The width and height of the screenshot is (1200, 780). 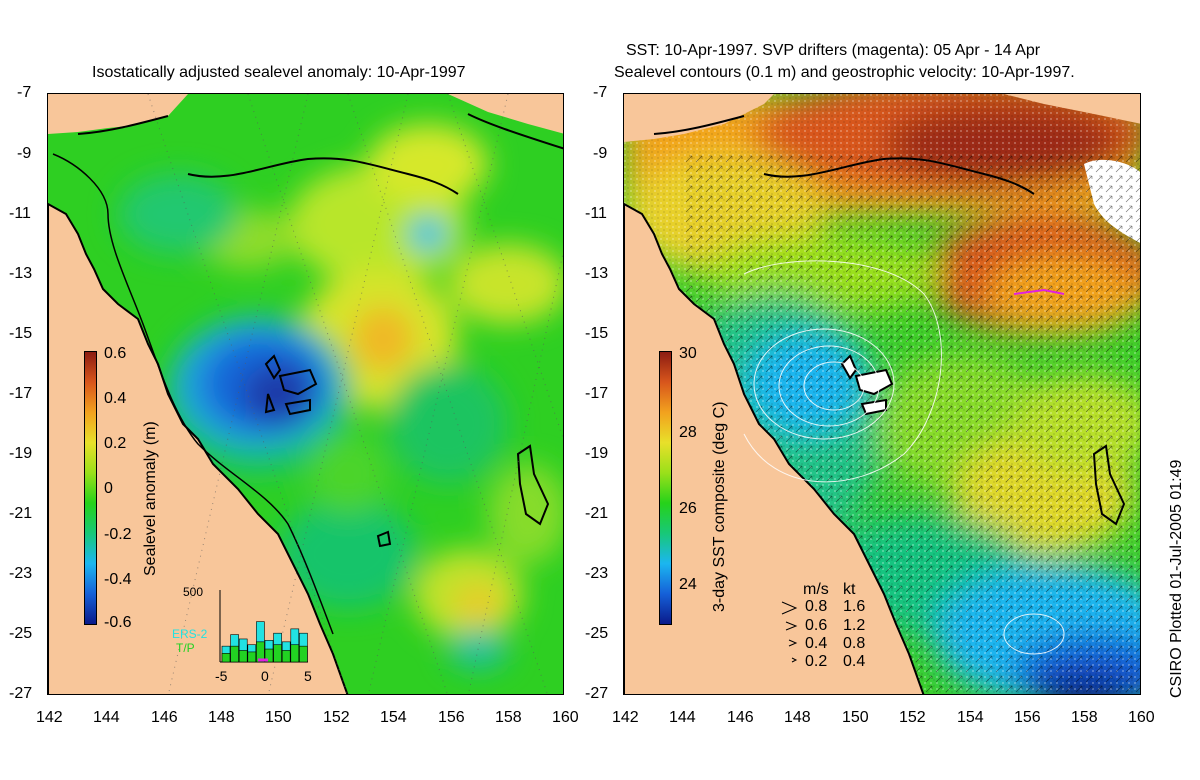 What do you see at coordinates (854, 606) in the screenshot?
I see `legend-kt-value: 1.6` at bounding box center [854, 606].